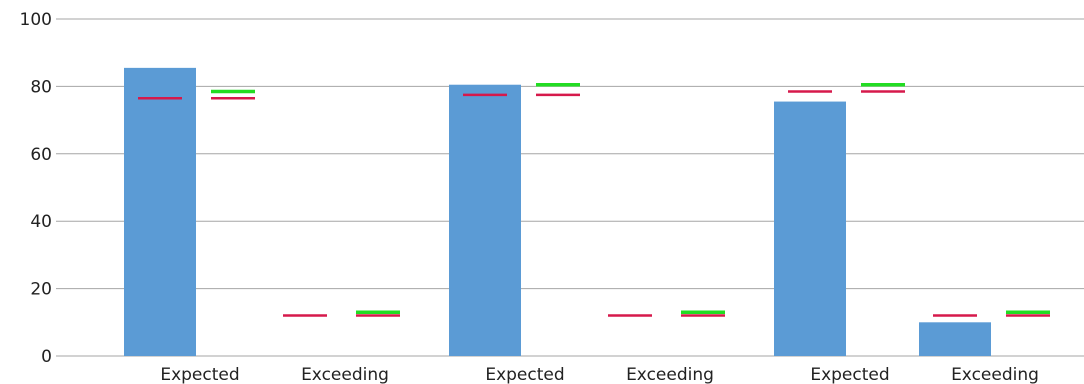 Image resolution: width=1084 pixels, height=384 pixels. Describe the element at coordinates (46, 357) in the screenshot. I see `y-tick-label: 0` at that location.